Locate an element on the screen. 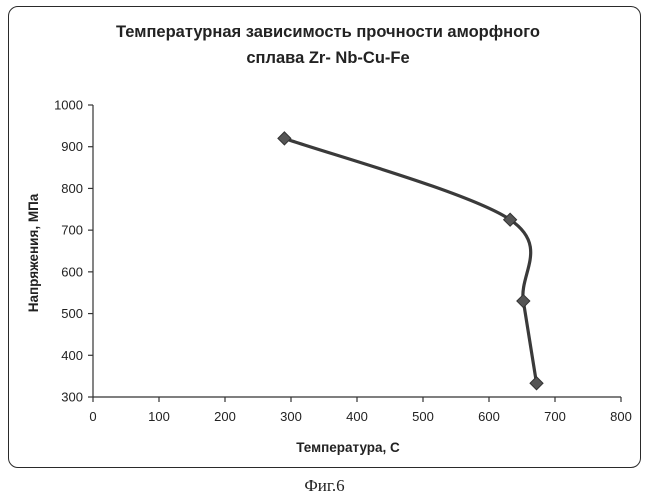  x-tick-label: 100 is located at coordinates (159, 416).